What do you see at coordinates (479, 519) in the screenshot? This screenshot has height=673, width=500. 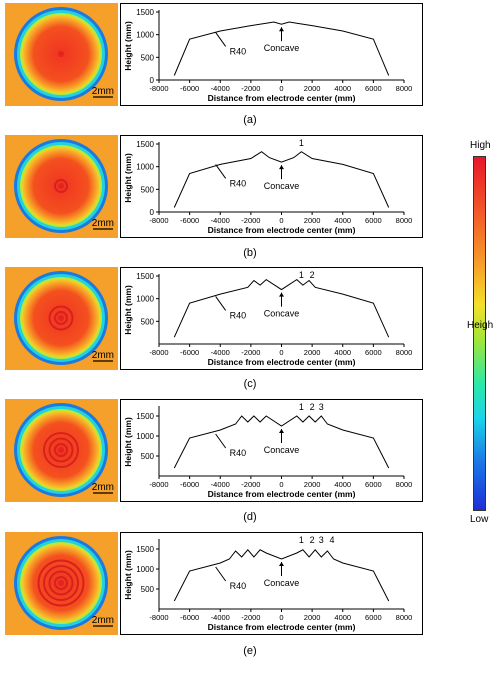 I see `colorbar-bottom-label: Low` at bounding box center [479, 519].